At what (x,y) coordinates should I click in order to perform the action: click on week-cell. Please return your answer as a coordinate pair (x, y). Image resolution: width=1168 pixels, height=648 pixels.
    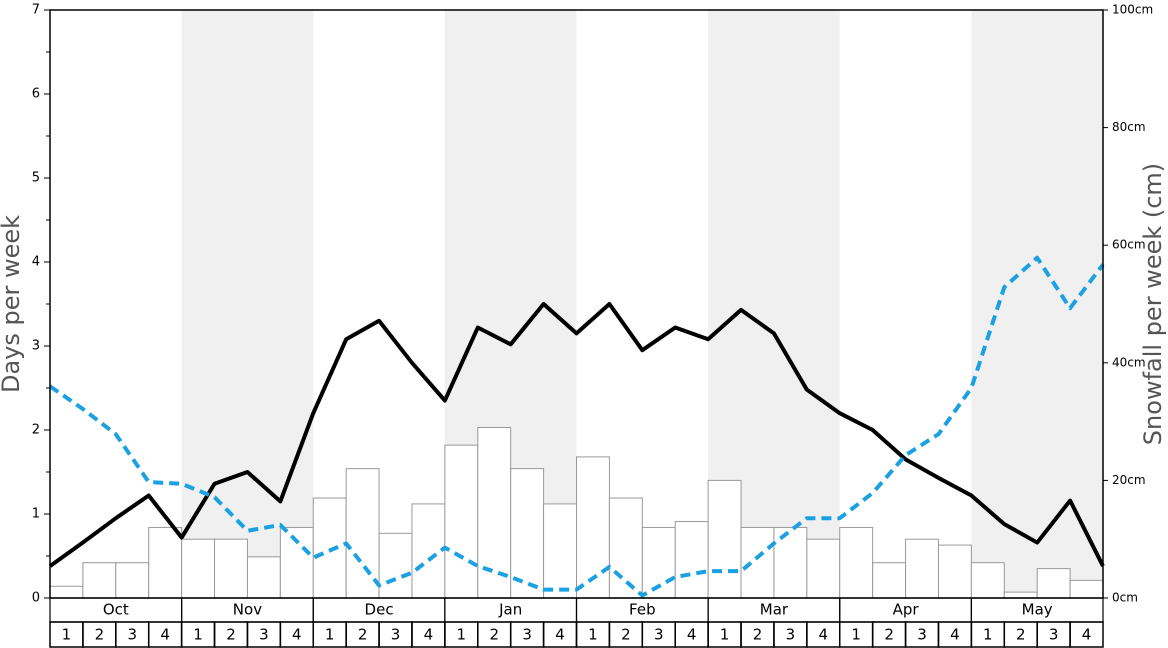
    Looking at the image, I should click on (1086, 634).